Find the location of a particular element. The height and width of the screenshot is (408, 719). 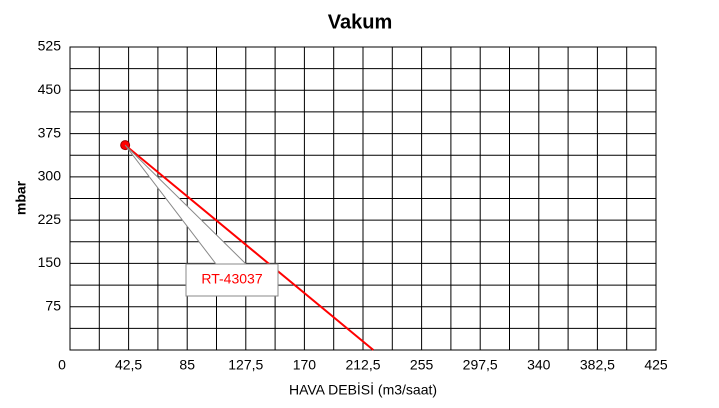

y-tick-label: 150 is located at coordinates (50, 262).